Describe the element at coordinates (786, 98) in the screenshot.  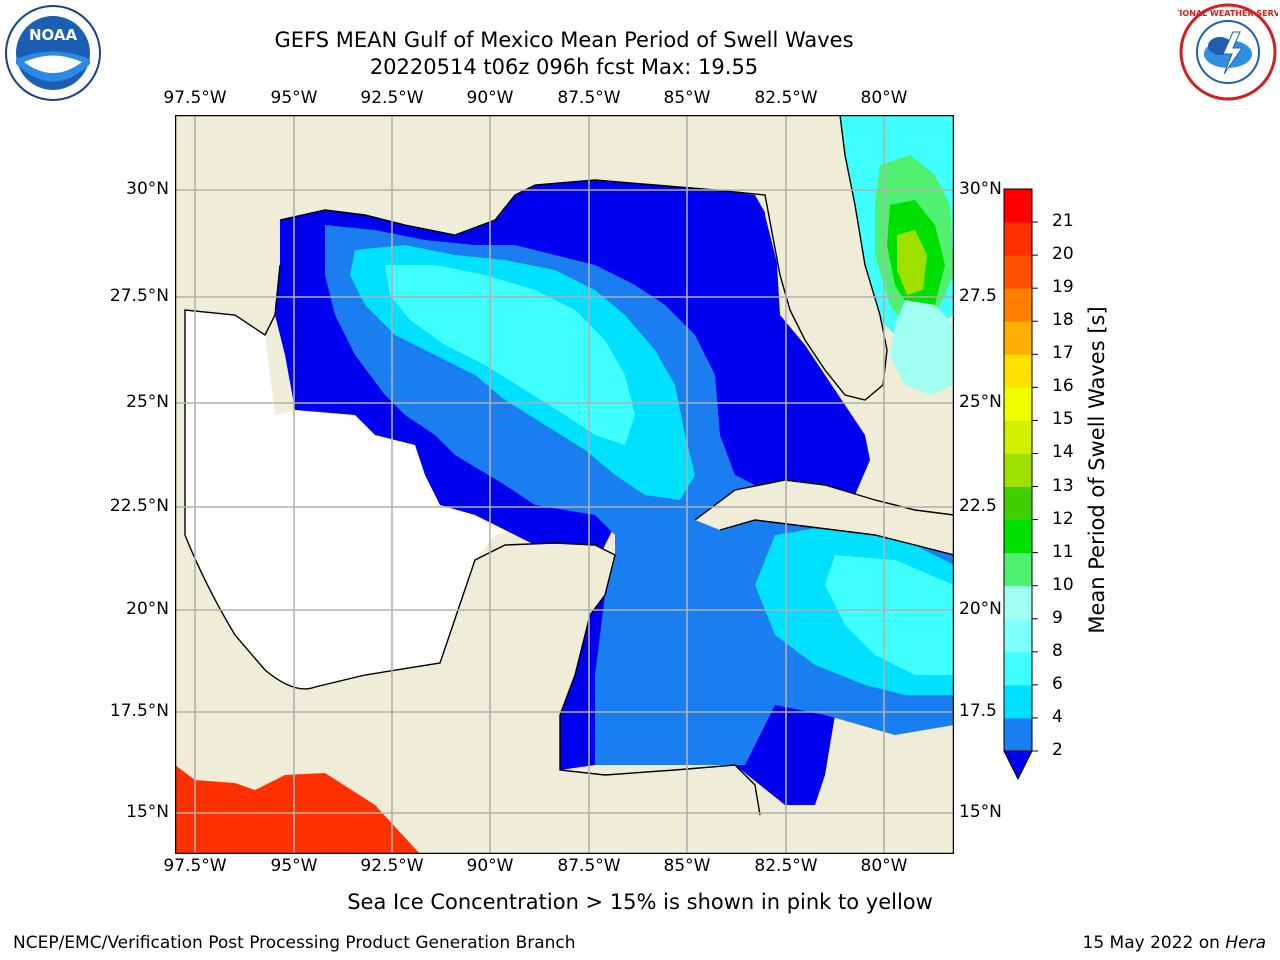
I see `top-tick-label: 82.5°W` at that location.